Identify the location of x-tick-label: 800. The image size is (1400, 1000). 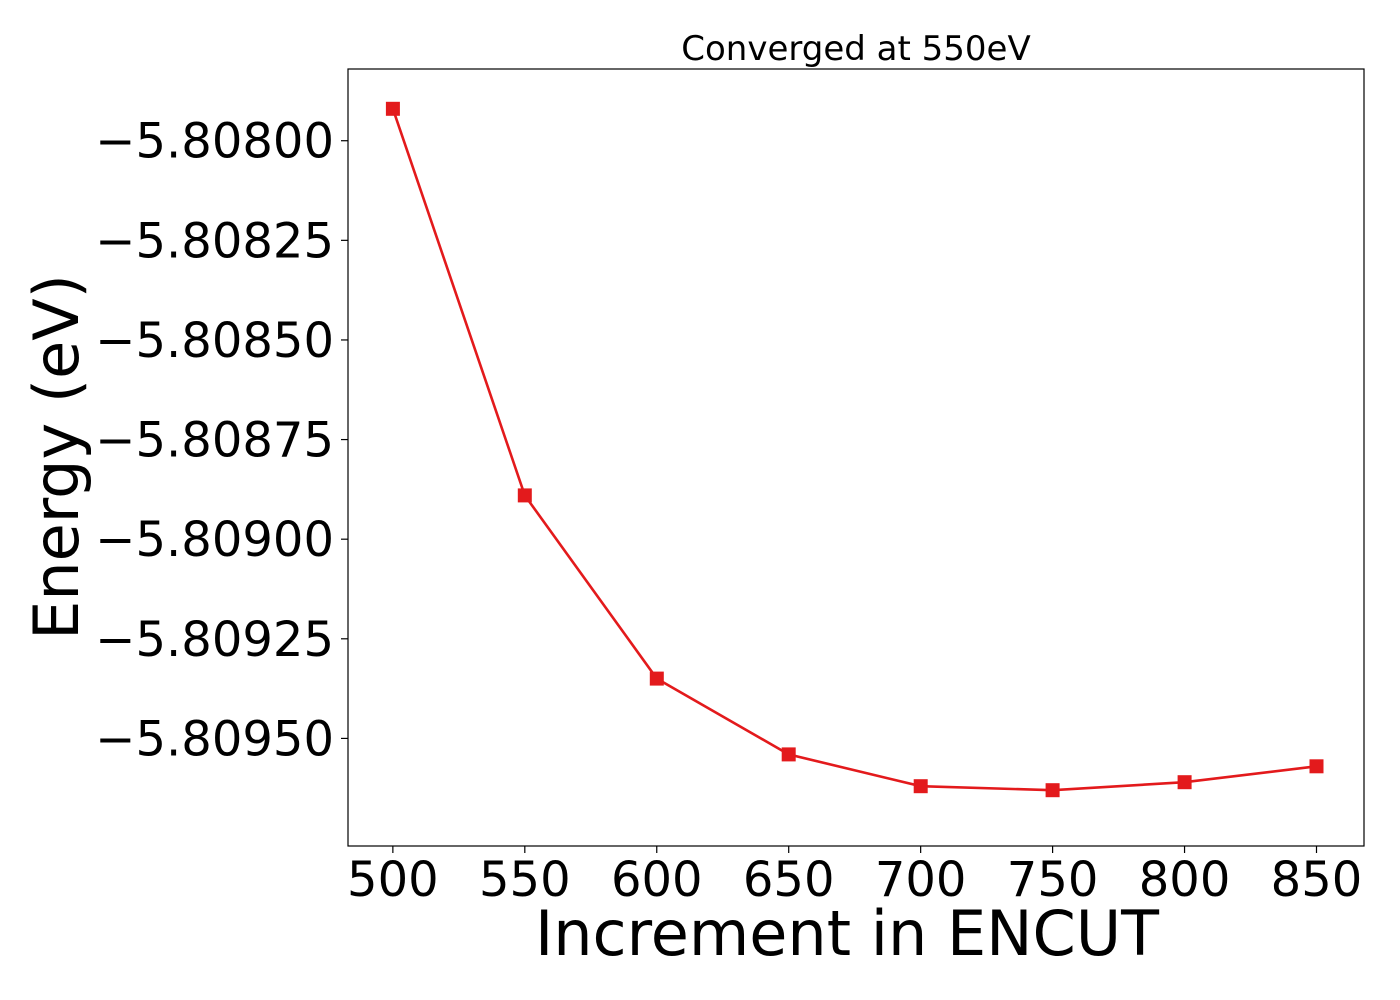
(1185, 880).